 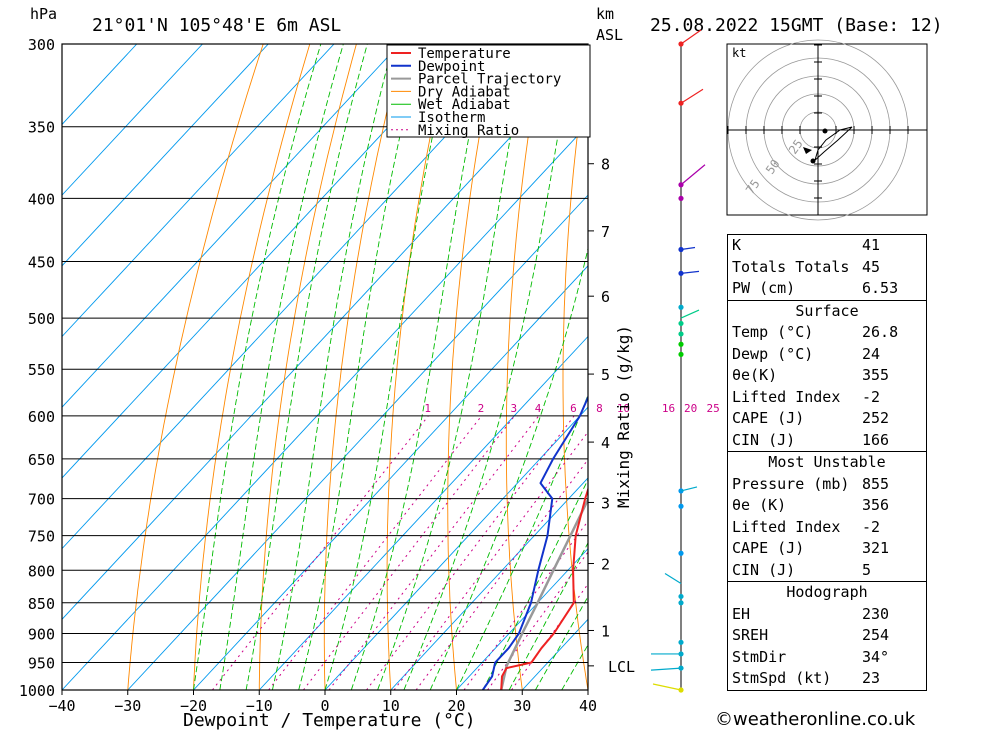 What do you see at coordinates (827, 289) in the screenshot?
I see `index-row: PW (cm) 6.53` at bounding box center [827, 289].